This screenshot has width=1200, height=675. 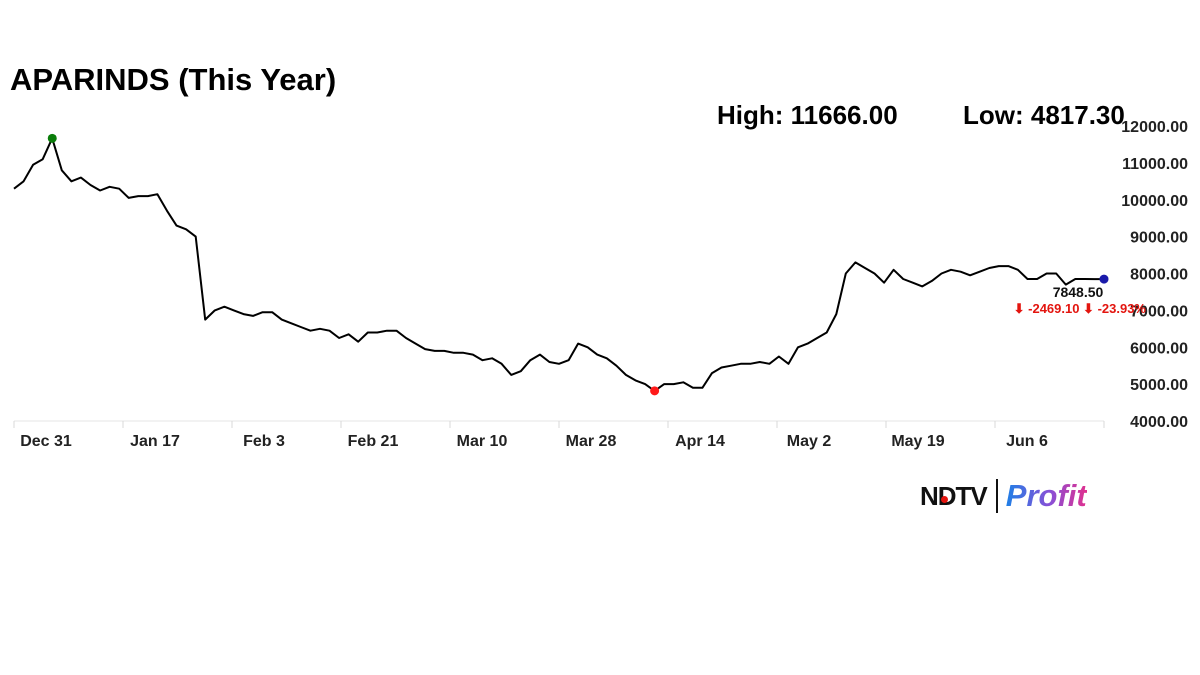 I want to click on profit-wordmark: Profit, so click(x=1046, y=495).